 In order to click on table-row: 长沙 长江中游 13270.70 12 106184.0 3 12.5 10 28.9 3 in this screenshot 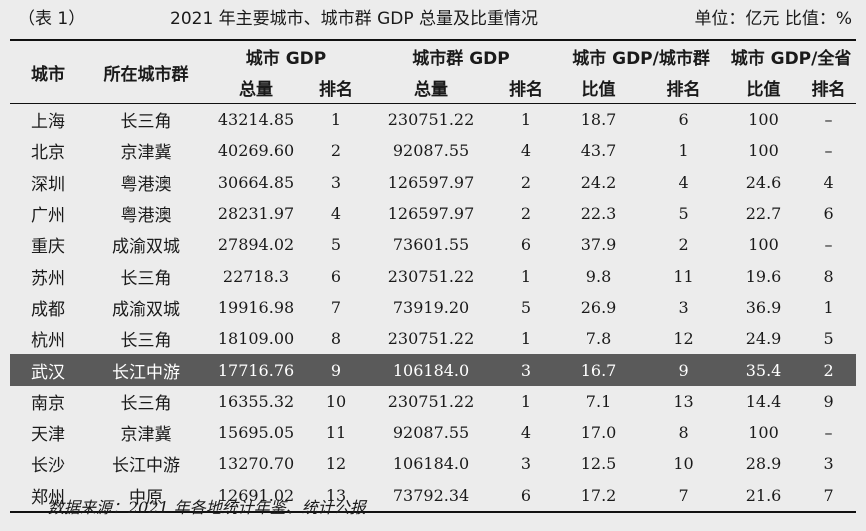, I will do `click(433, 463)`.